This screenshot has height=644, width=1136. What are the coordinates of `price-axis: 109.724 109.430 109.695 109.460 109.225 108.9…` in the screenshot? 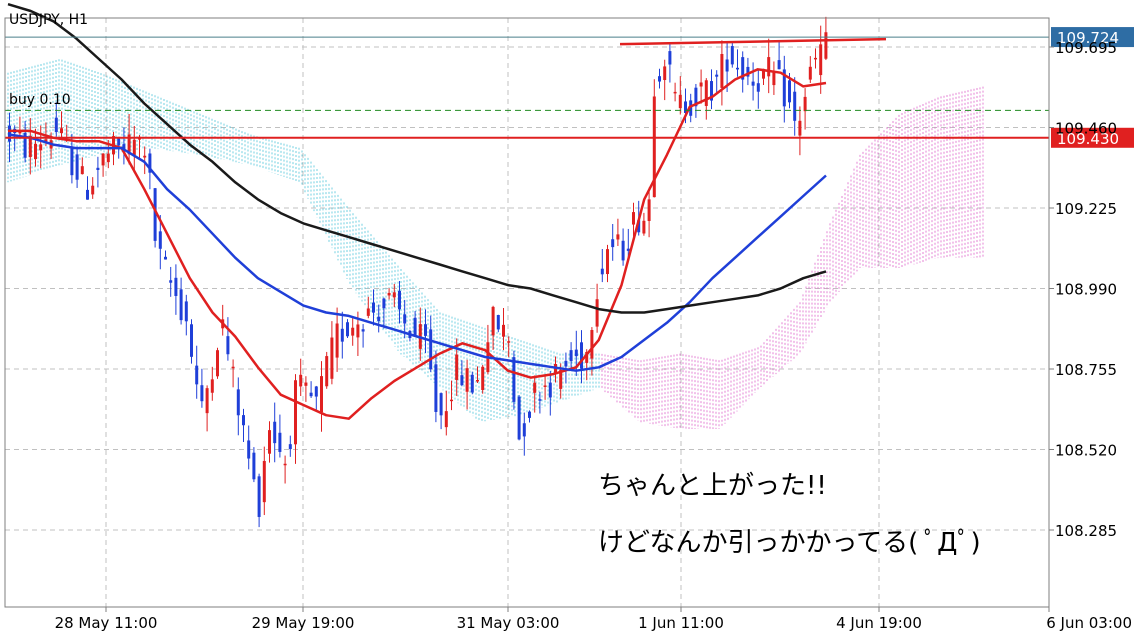 It's located at (1091, 283).